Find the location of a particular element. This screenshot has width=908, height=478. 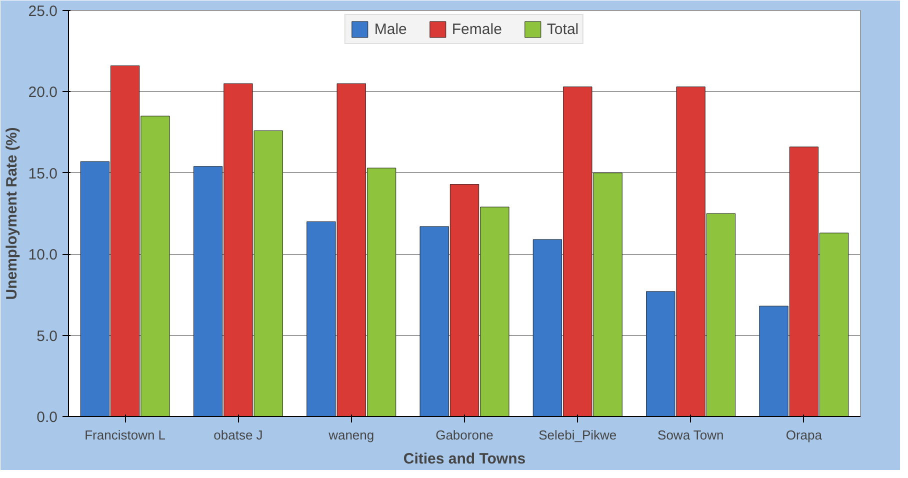

x-axis-title: Cities and Towns is located at coordinates (464, 459).